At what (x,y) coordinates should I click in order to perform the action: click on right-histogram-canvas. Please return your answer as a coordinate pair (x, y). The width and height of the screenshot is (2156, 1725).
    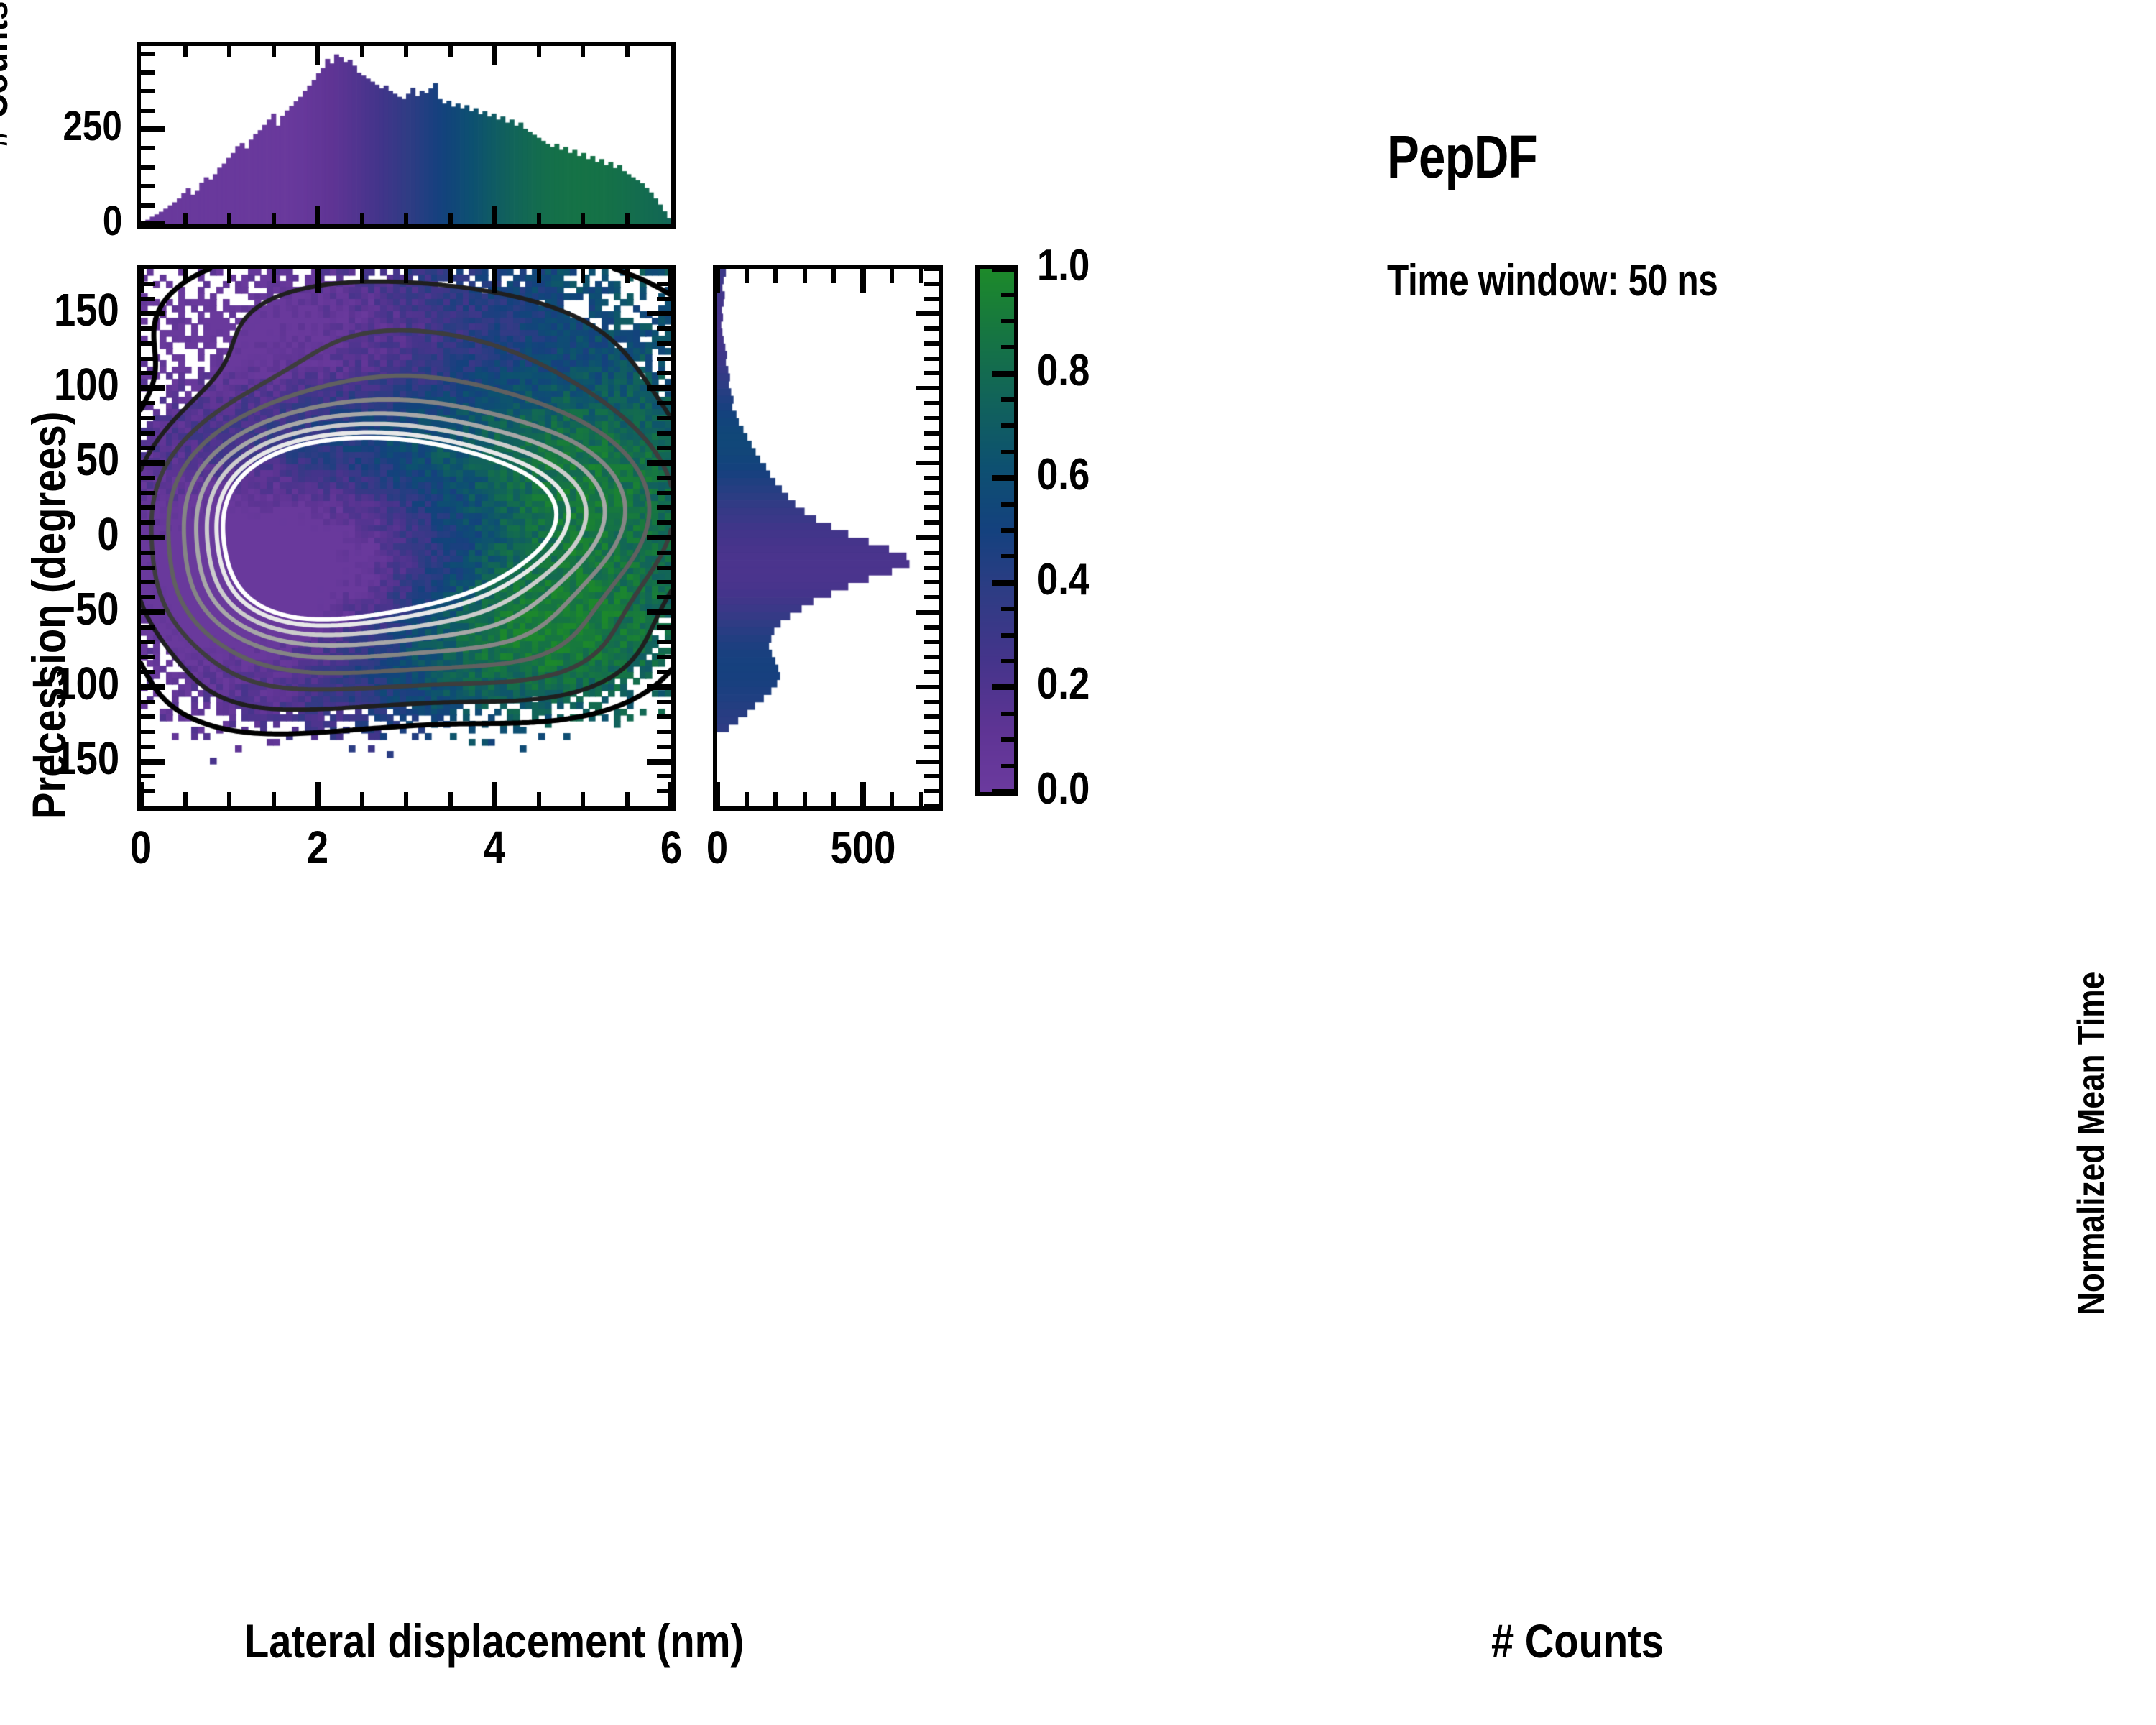
    Looking at the image, I should click on (828, 537).